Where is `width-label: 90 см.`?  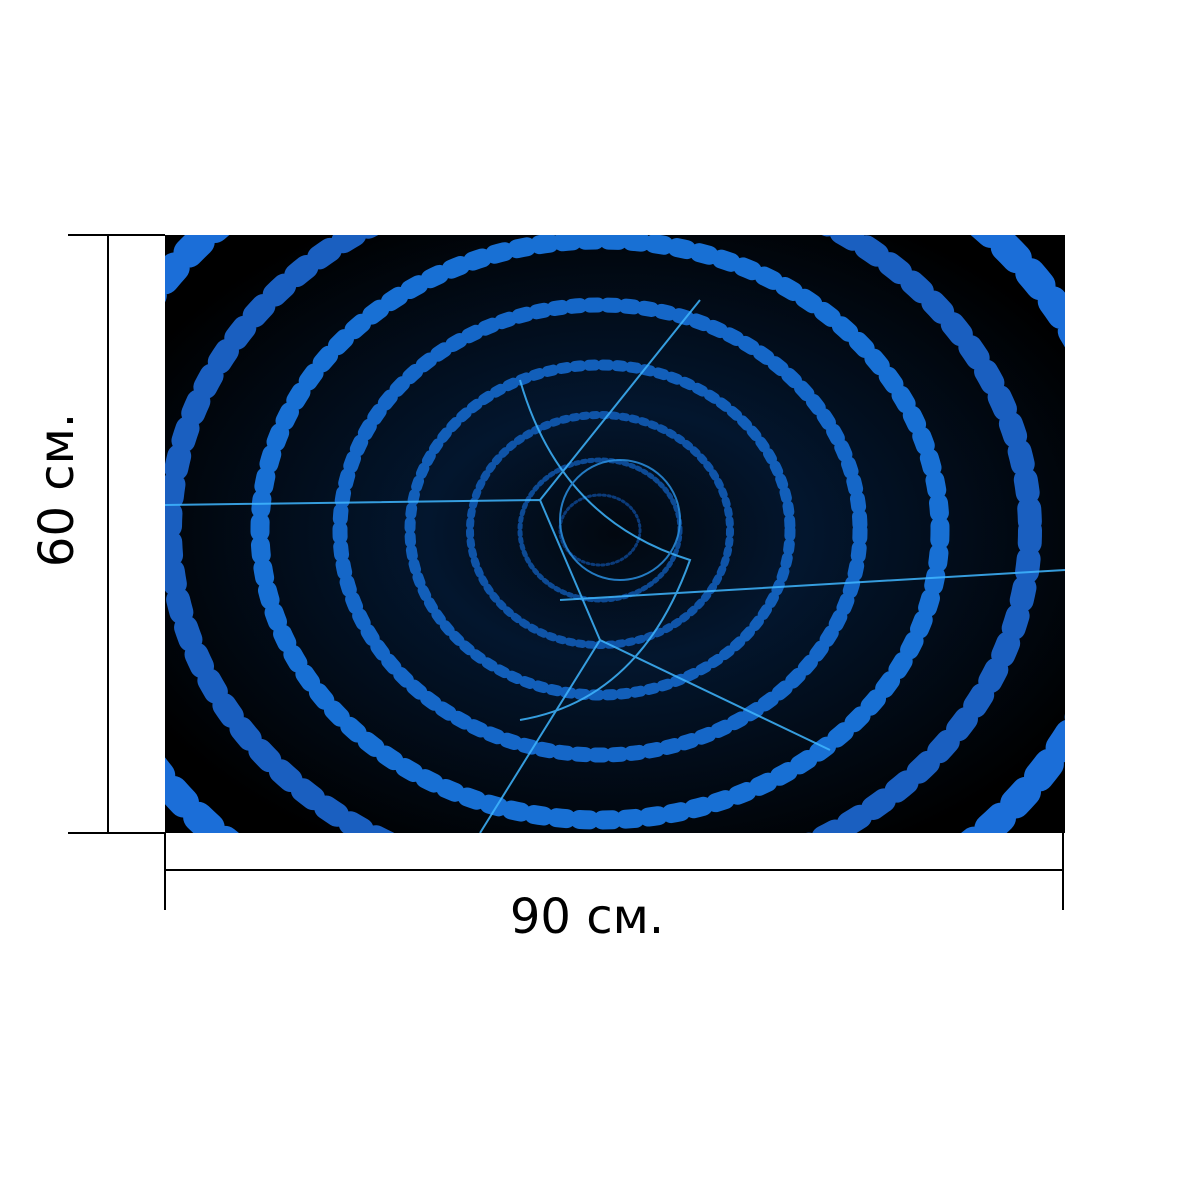 width-label: 90 см. is located at coordinates (587, 917).